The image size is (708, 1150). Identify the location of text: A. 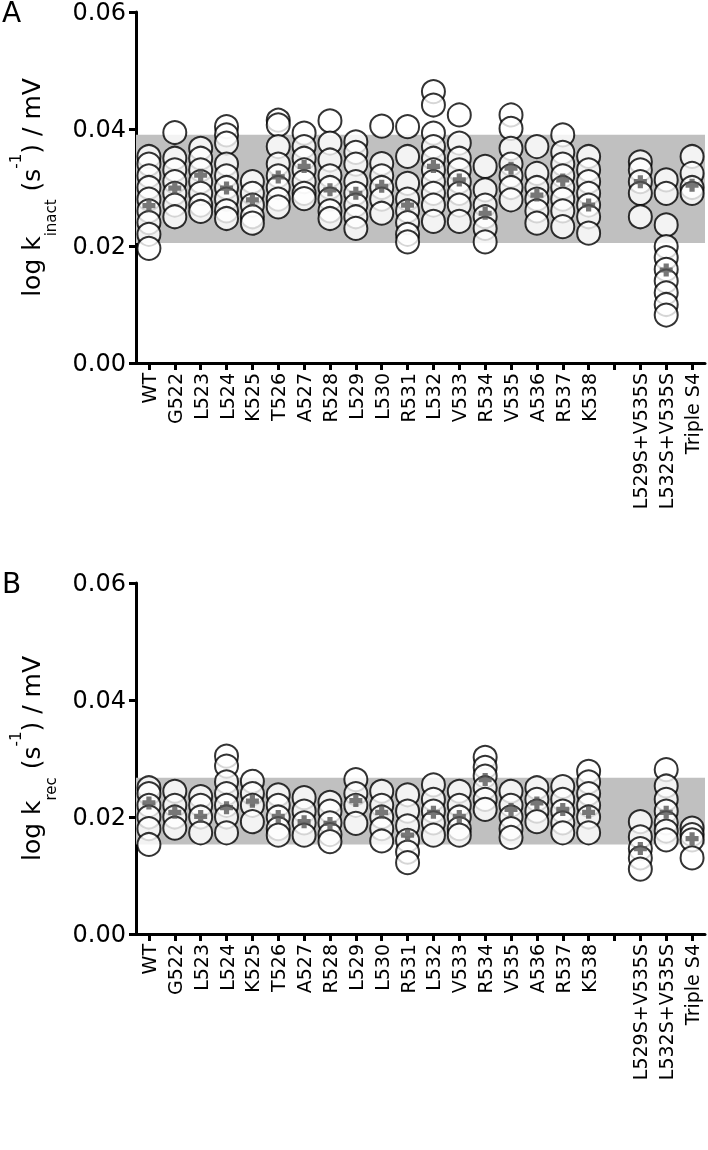
(12, 14).